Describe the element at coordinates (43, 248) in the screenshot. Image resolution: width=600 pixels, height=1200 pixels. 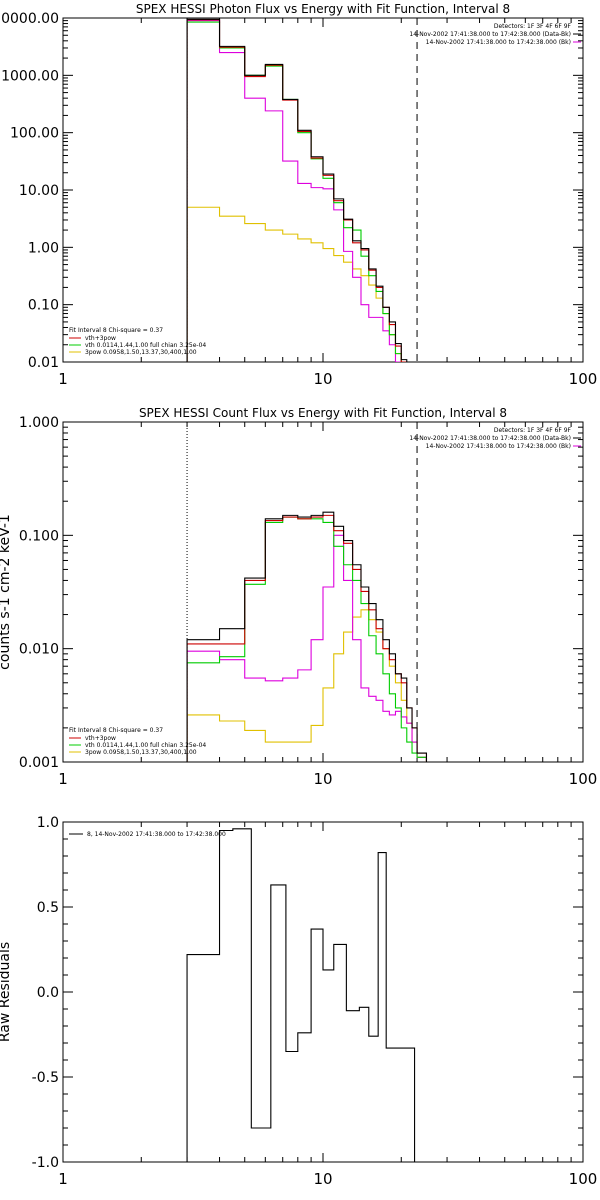
I see `y-tick-label: 1.00` at that location.